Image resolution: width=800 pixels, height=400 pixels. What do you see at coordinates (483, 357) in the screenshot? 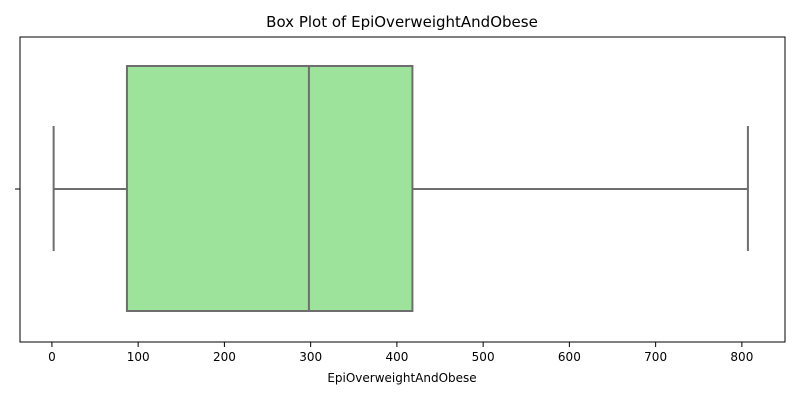
I see `x-tick-label: 500` at bounding box center [483, 357].